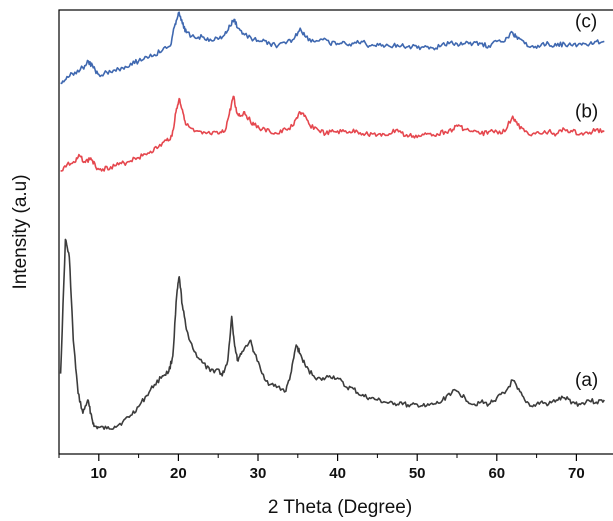  What do you see at coordinates (178, 473) in the screenshot?
I see `x-tick-label-20: 20` at bounding box center [178, 473].